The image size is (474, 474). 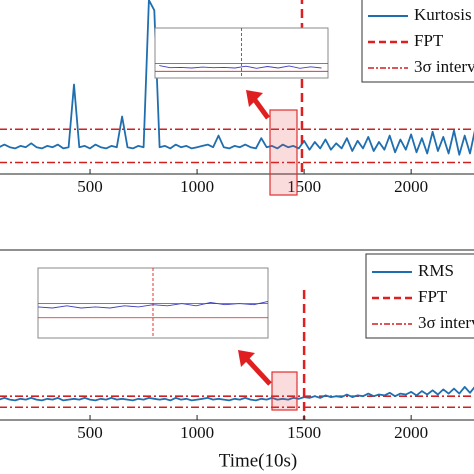 What do you see at coordinates (240, 67) in the screenshot?
I see `inset-line` at bounding box center [240, 67].